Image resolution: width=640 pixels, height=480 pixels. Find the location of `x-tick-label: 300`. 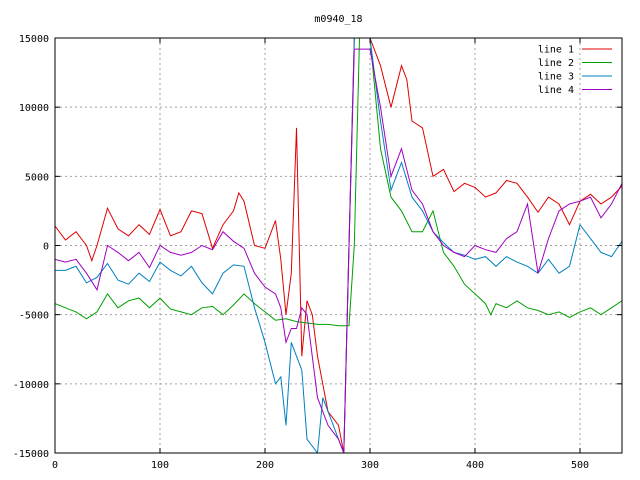

x-tick-label: 300 is located at coordinates (370, 465).